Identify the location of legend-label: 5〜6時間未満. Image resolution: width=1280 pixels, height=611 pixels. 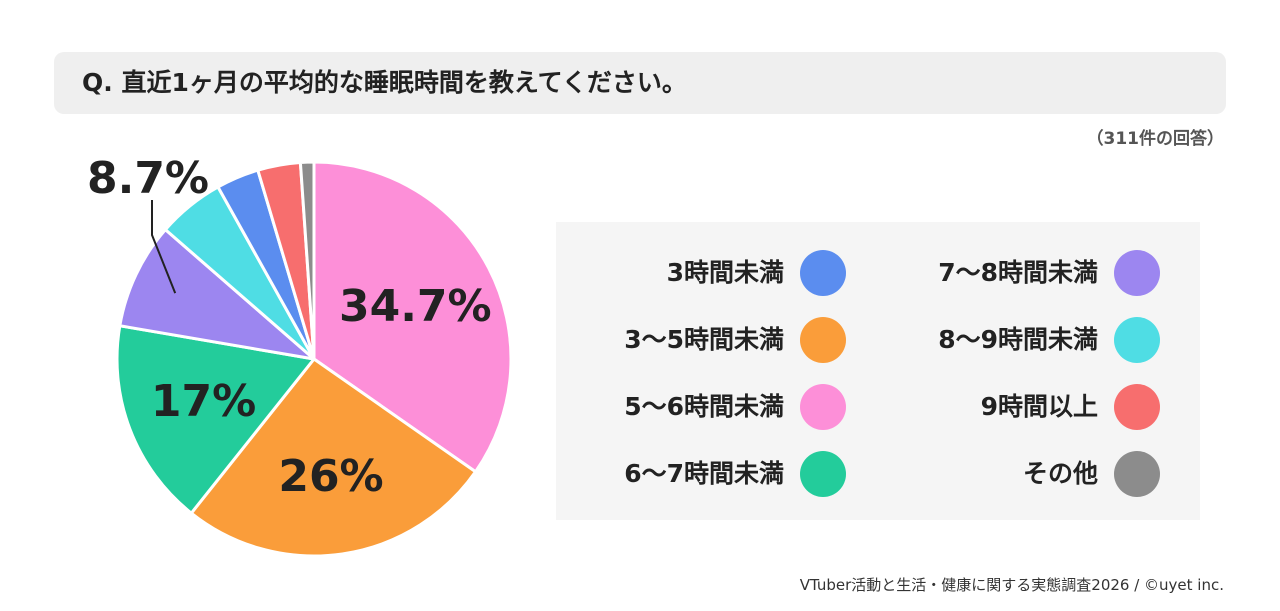
(704, 406).